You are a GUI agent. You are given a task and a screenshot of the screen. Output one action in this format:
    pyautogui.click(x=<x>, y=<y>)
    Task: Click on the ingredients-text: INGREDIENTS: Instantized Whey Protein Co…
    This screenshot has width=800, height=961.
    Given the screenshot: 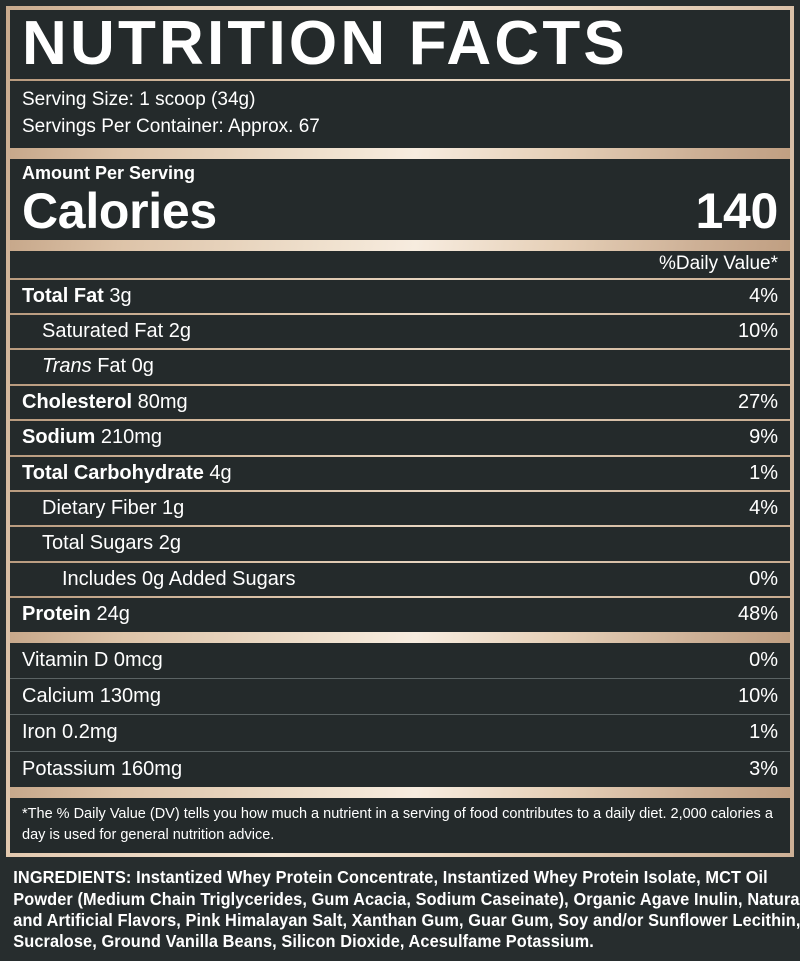 What is the action you would take?
    pyautogui.click(x=406, y=909)
    